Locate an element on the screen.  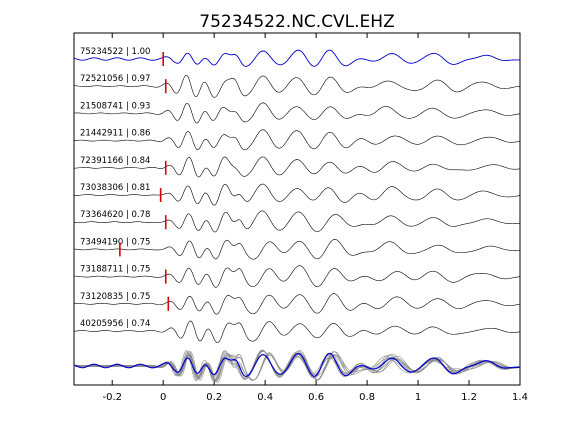
trace-label: 21442911 | 0.86 is located at coordinates (115, 134).